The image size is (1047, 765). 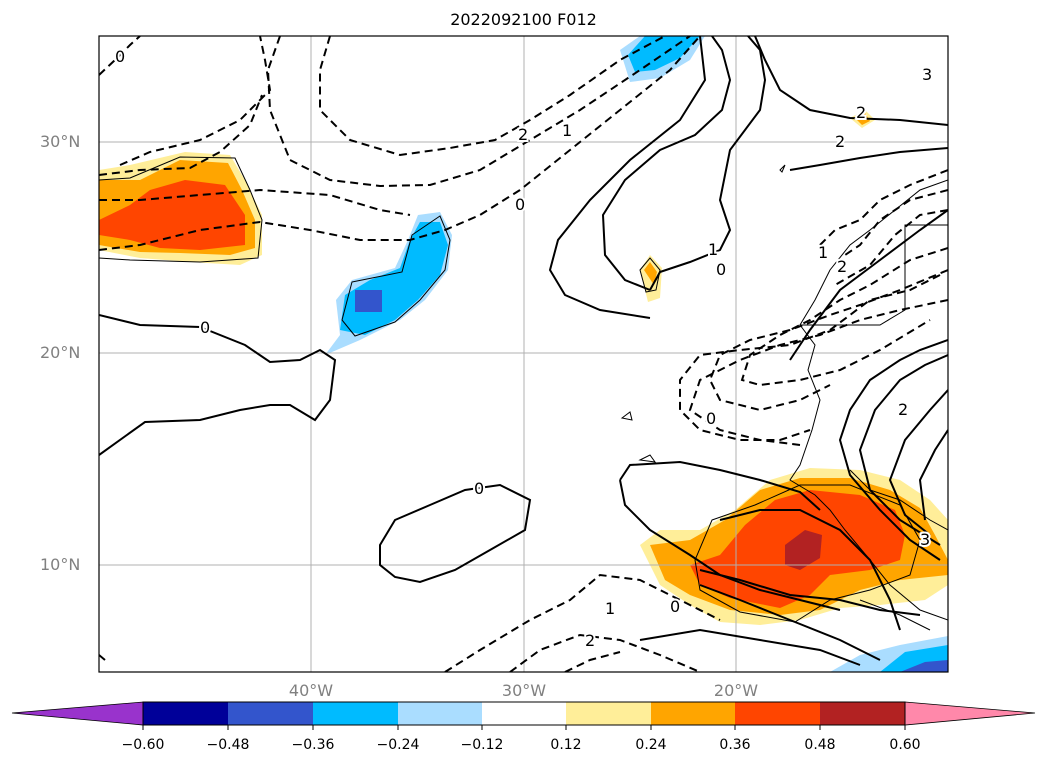 What do you see at coordinates (524, 690) in the screenshot?
I see `lon-label-30w: 30°W` at bounding box center [524, 690].